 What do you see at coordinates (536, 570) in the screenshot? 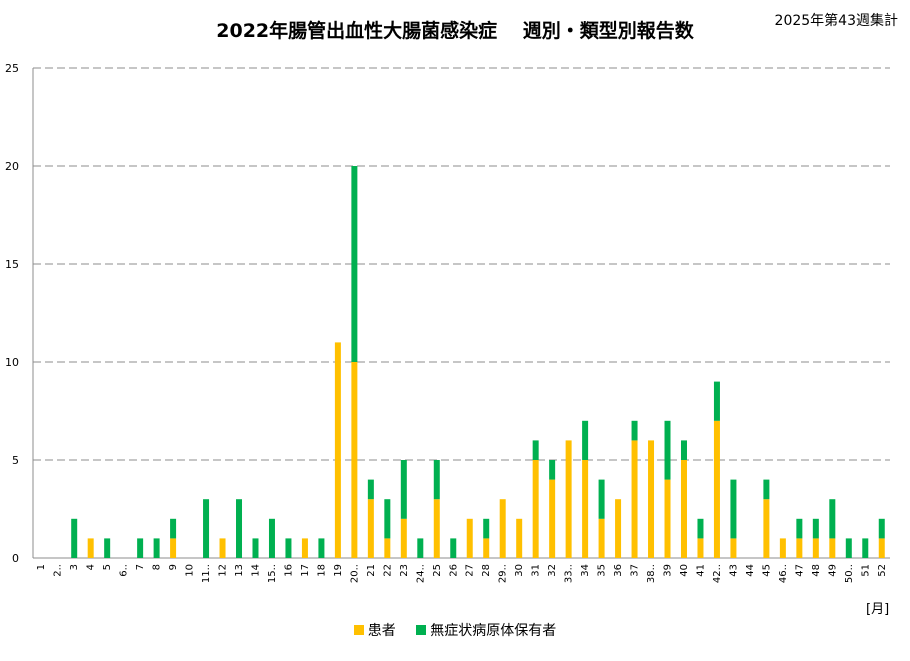
I see `x-tick-label: 31` at bounding box center [536, 570].